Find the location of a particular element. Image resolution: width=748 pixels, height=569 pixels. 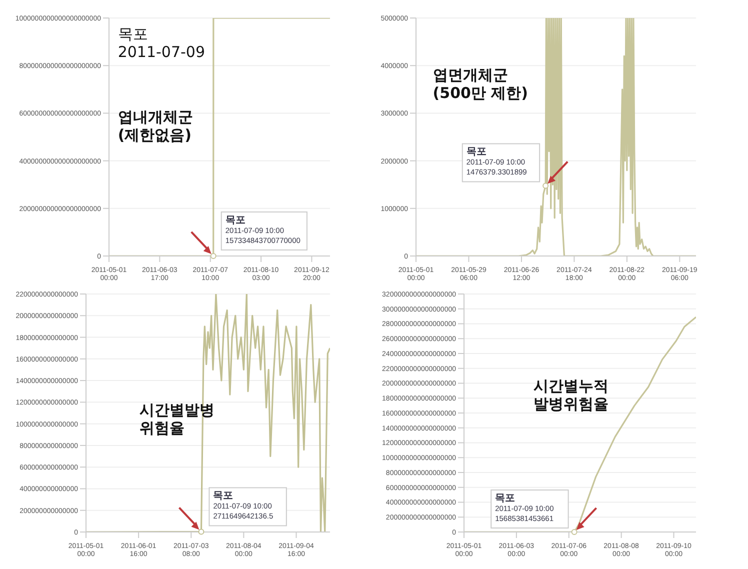

annotation: 시간별발병 위험율 is located at coordinates (177, 419).